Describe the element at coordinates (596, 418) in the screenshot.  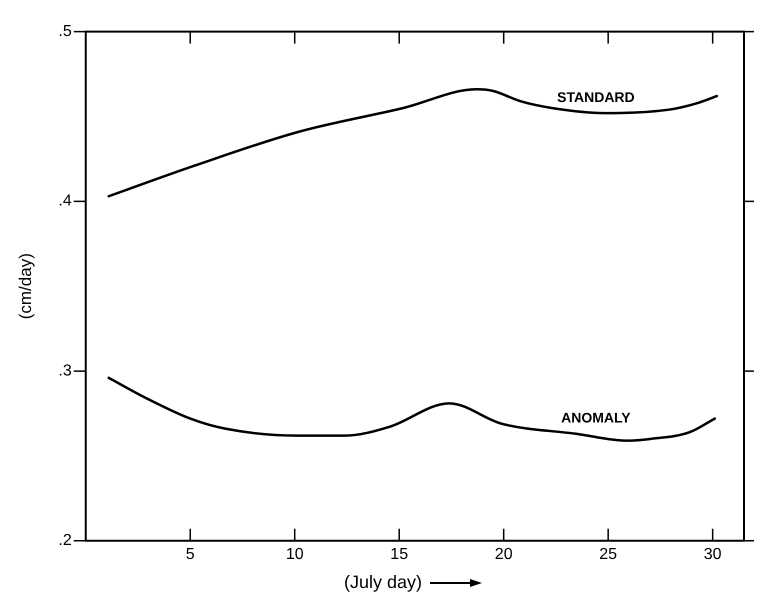
I see `series-label: ANOMALY` at that location.